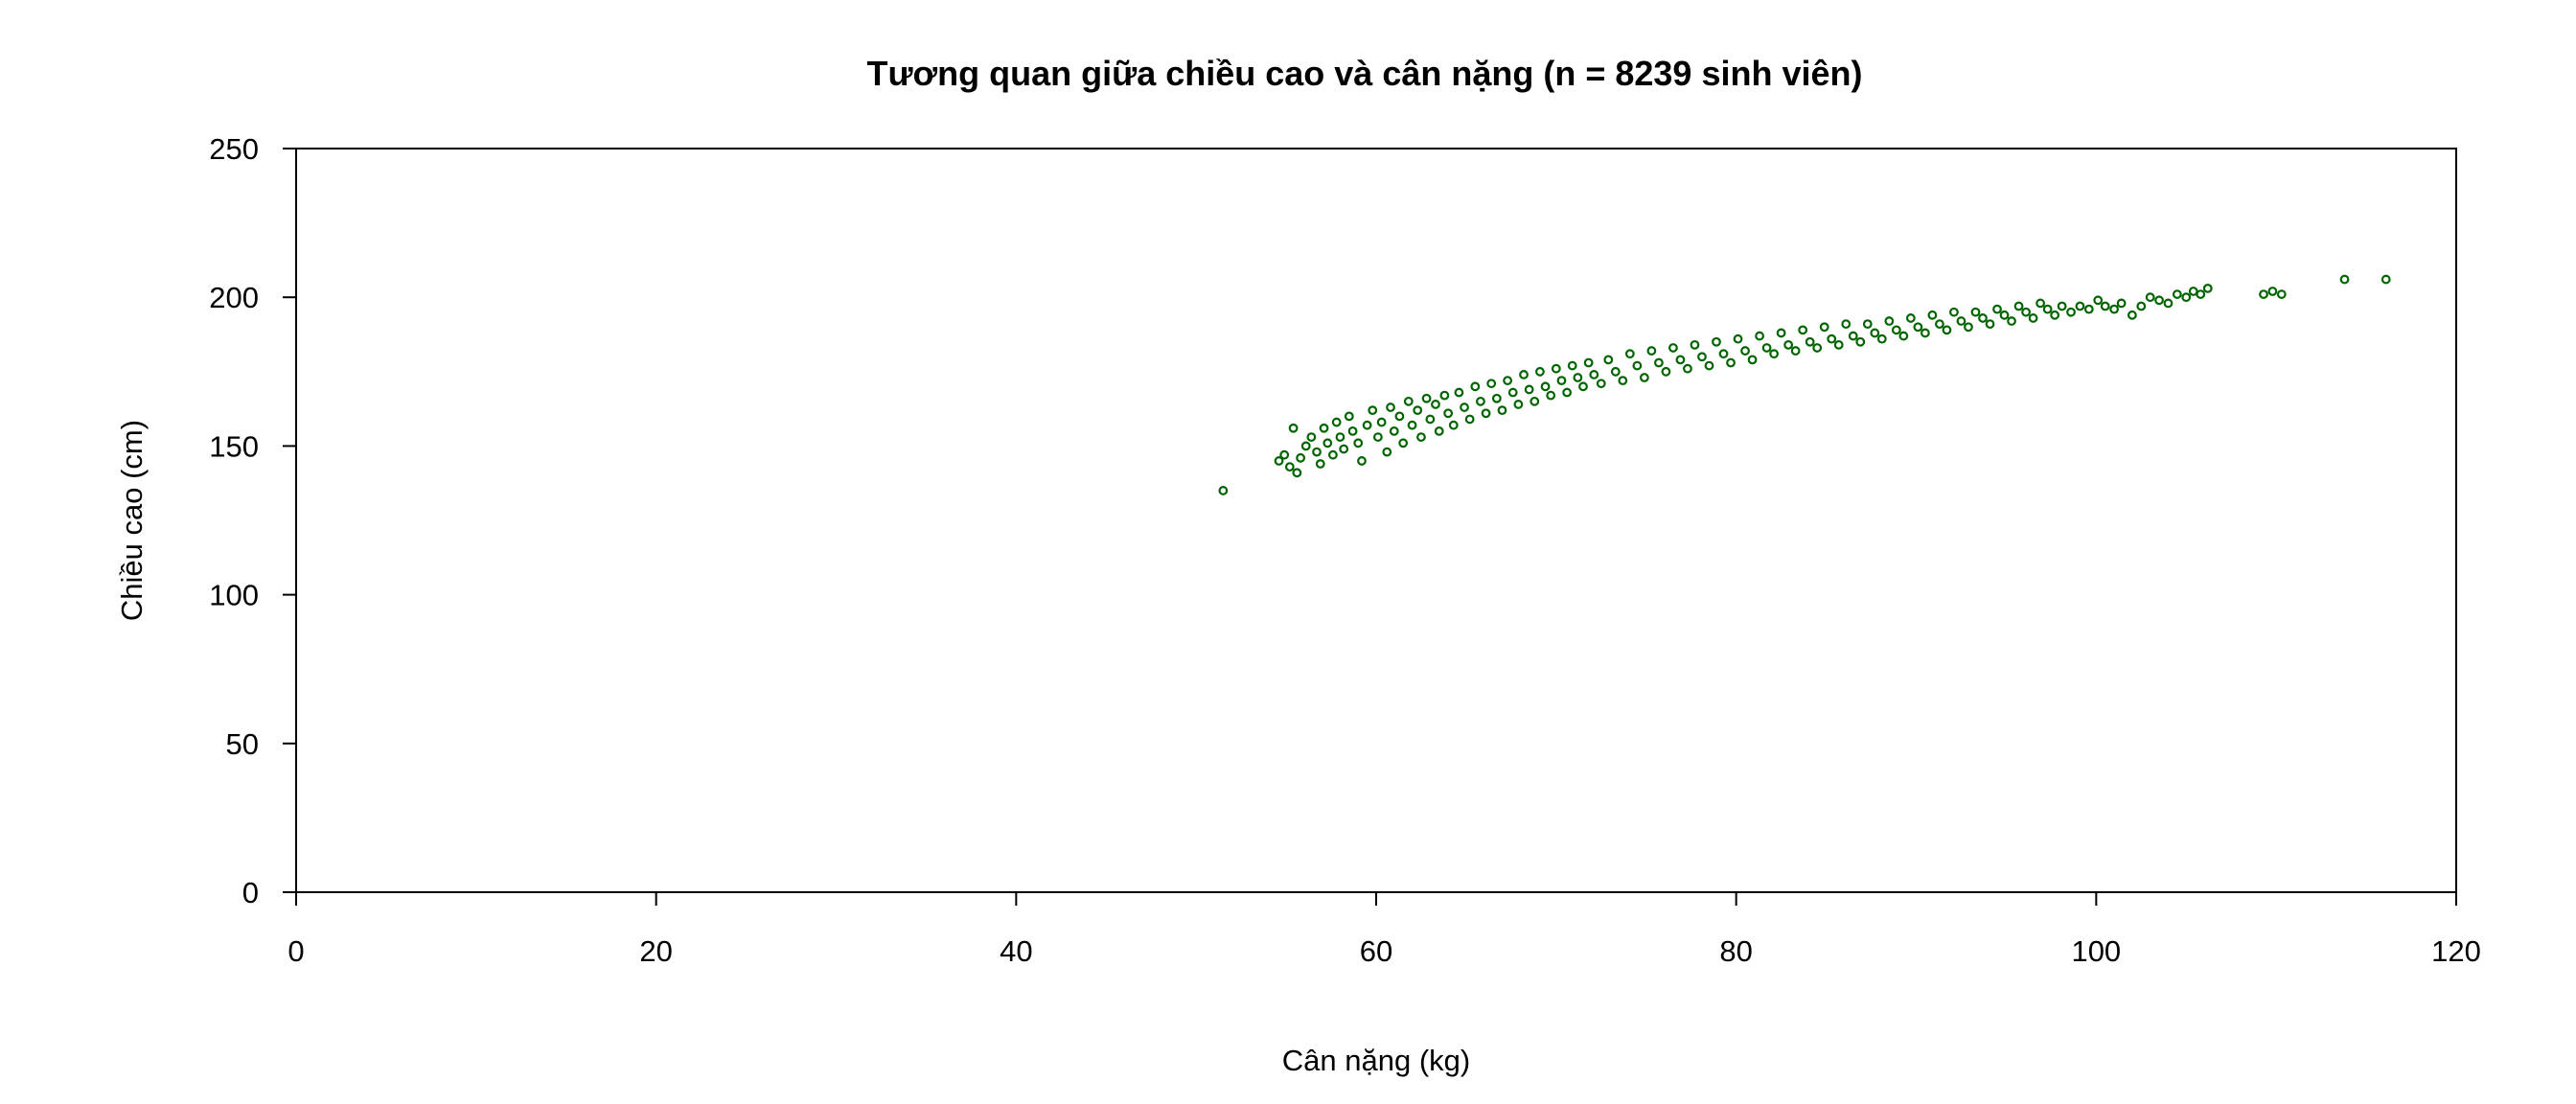 The image size is (2576, 1104). I want to click on y-tick-label: 250, so click(234, 149).